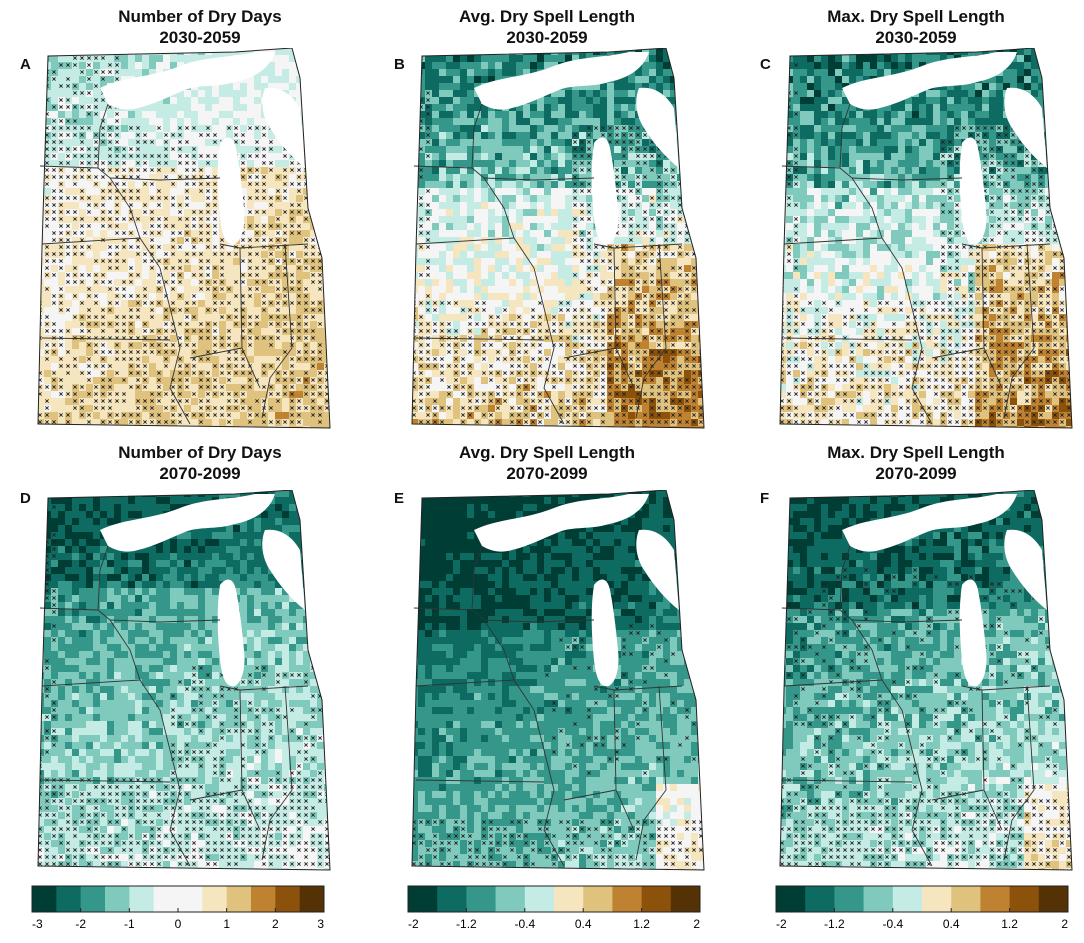 The image size is (1084, 943). What do you see at coordinates (226, 924) in the screenshot?
I see `colorbar-tick-label: 1` at bounding box center [226, 924].